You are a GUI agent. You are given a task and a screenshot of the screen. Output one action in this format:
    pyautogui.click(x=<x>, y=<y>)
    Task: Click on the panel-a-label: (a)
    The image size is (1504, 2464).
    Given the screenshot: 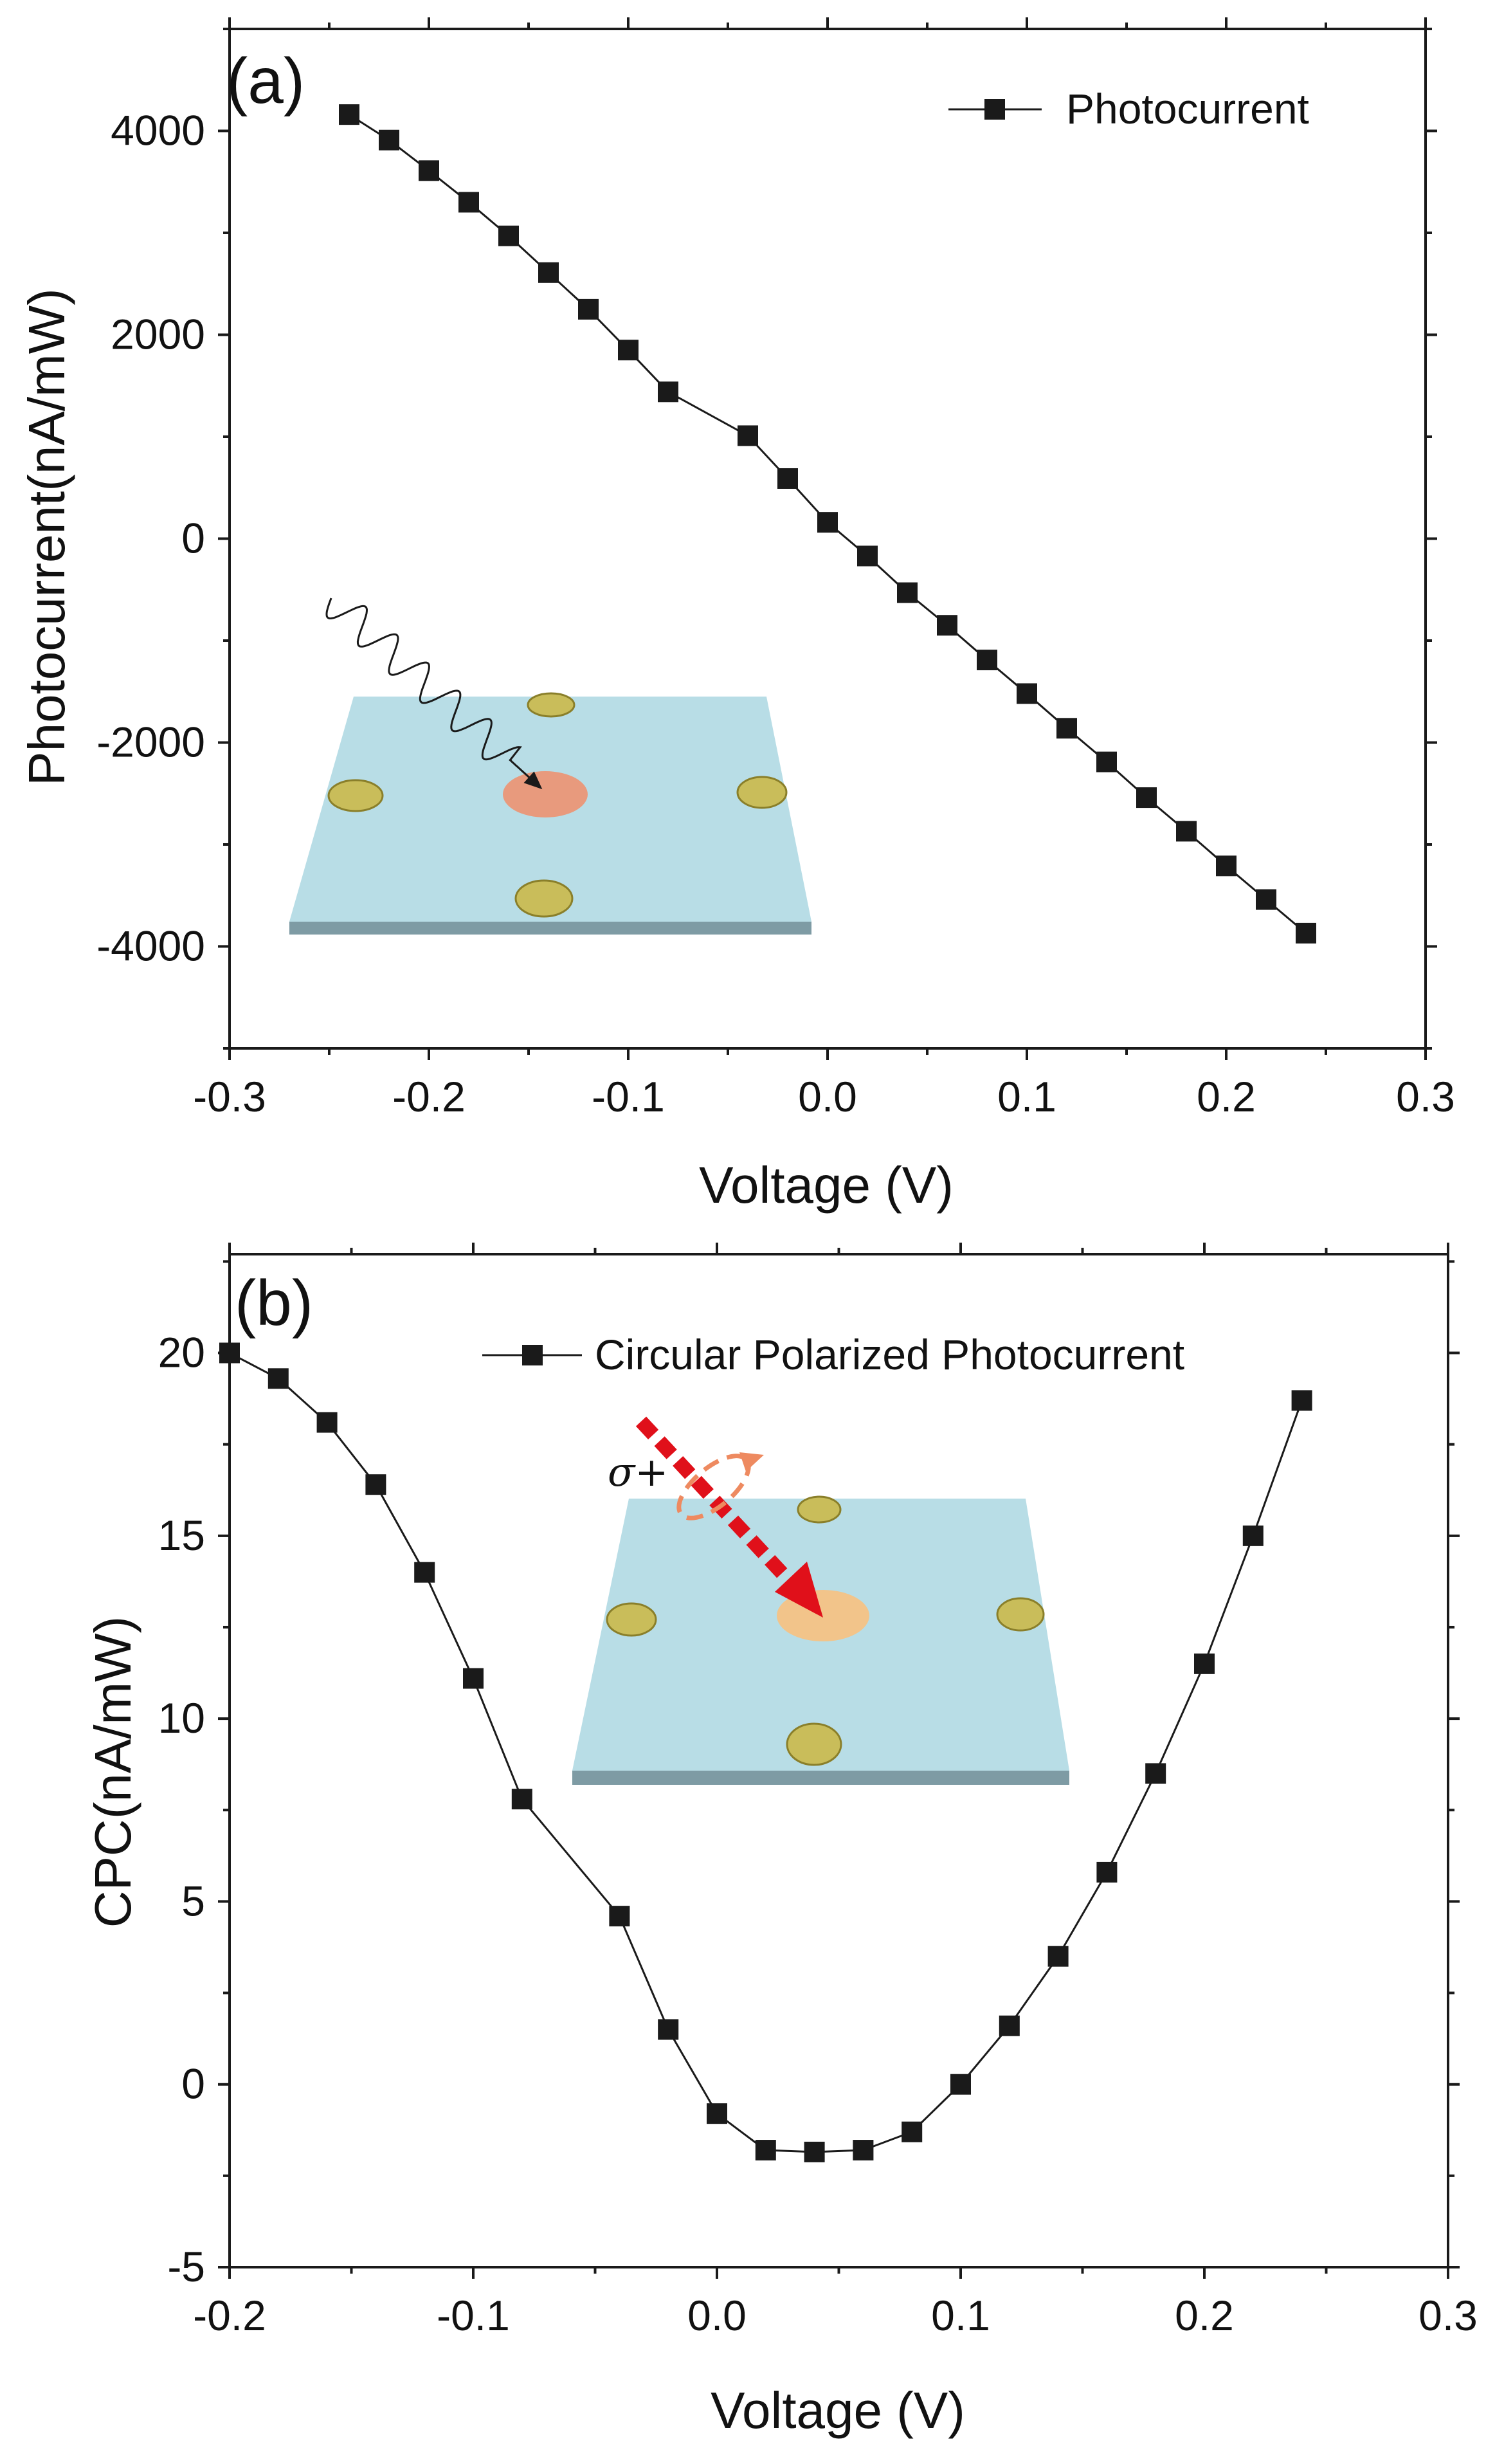 What is the action you would take?
    pyautogui.click(x=265, y=81)
    